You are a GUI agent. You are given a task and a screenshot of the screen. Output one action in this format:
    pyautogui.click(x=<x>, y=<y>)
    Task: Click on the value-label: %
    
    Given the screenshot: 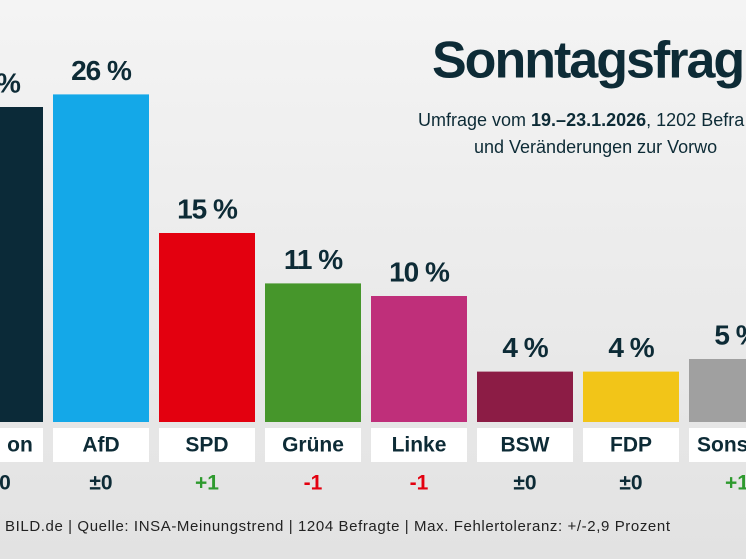 What is the action you would take?
    pyautogui.click(x=10, y=82)
    